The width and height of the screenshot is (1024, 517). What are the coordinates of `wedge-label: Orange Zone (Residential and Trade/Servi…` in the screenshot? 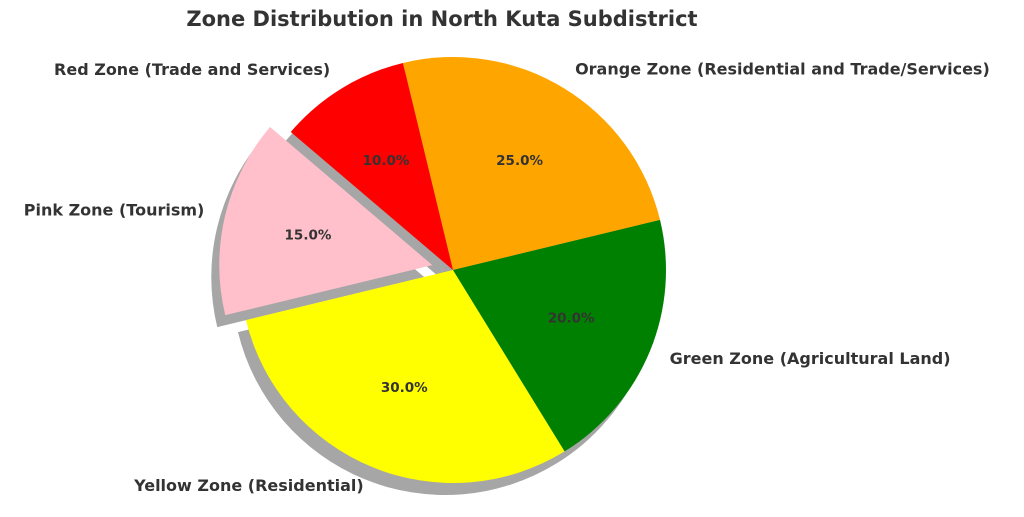 It's located at (782, 69).